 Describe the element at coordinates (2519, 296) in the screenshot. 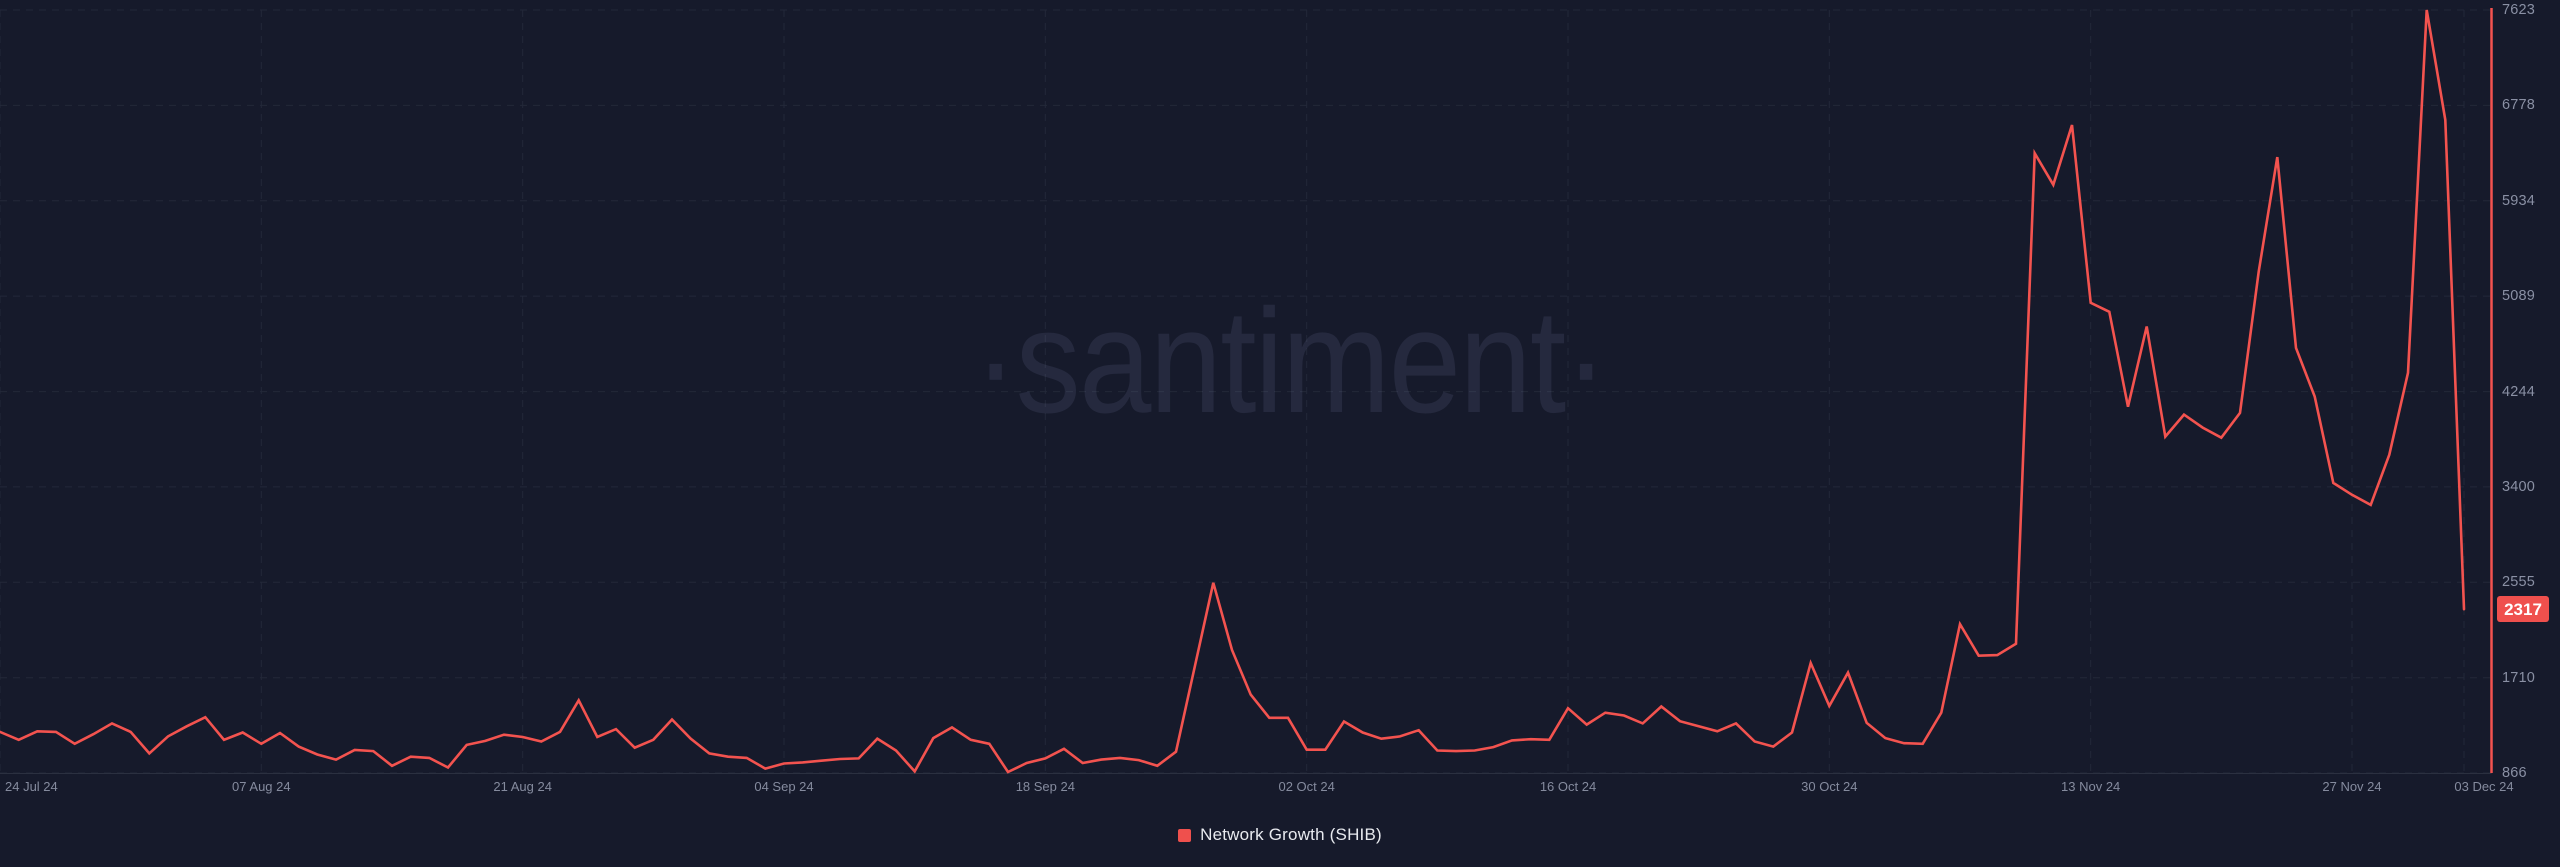

I see `y-axis-label: 5089` at that location.